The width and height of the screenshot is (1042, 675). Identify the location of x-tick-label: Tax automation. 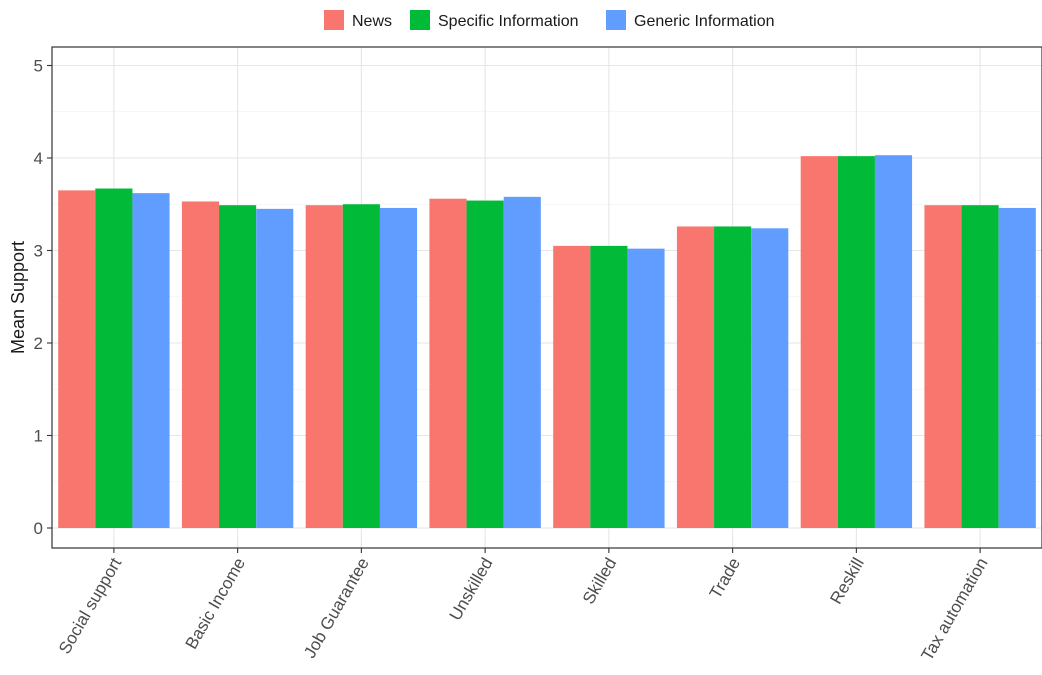
(954, 609).